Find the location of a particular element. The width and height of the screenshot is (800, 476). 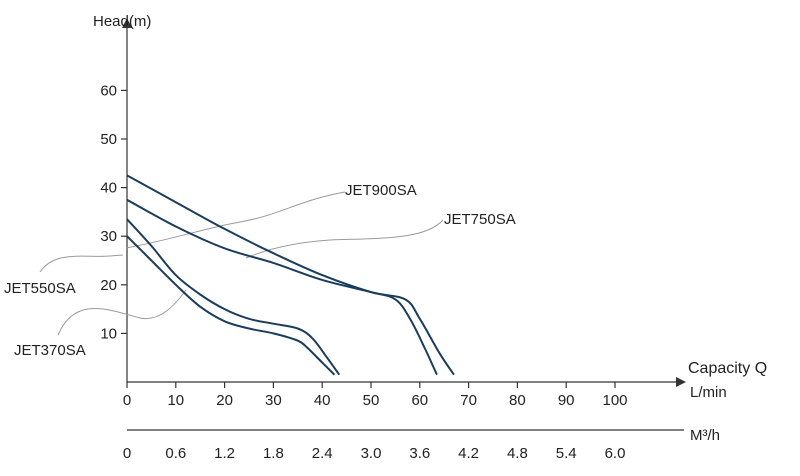

x2-tick-label: 1.2 is located at coordinates (224, 453).